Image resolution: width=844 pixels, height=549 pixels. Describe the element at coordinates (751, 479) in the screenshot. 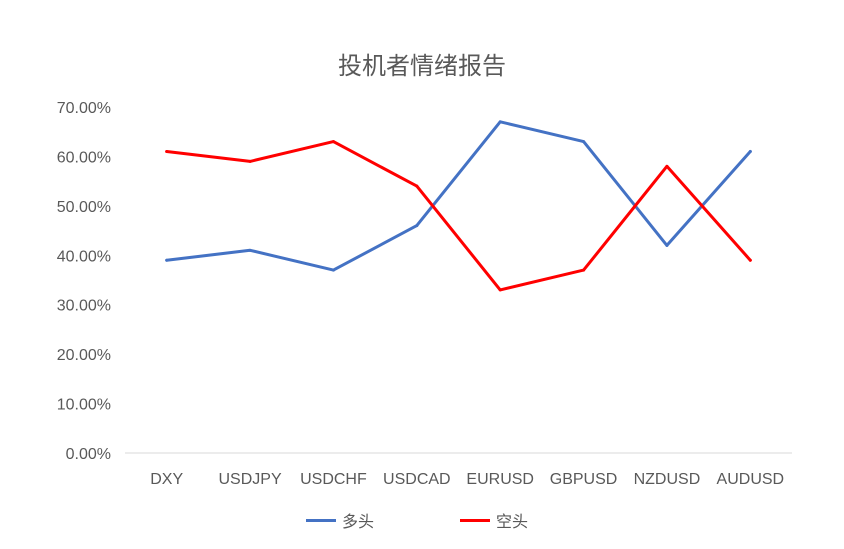

I see `x-tick-label: AUDUSD` at that location.